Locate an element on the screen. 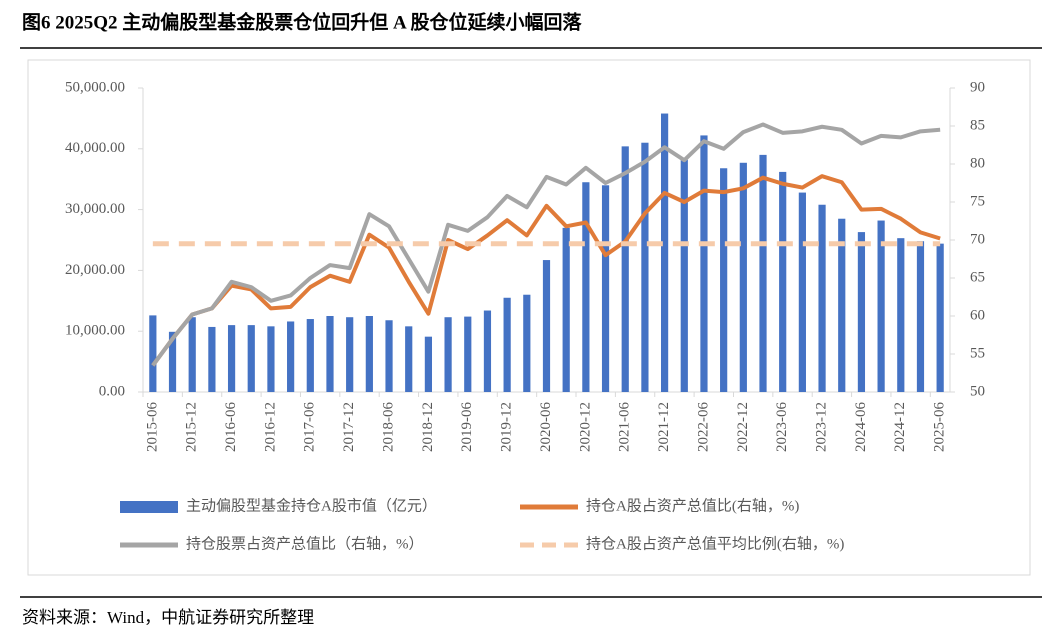  y2-tick-label: 85 is located at coordinates (977, 125).